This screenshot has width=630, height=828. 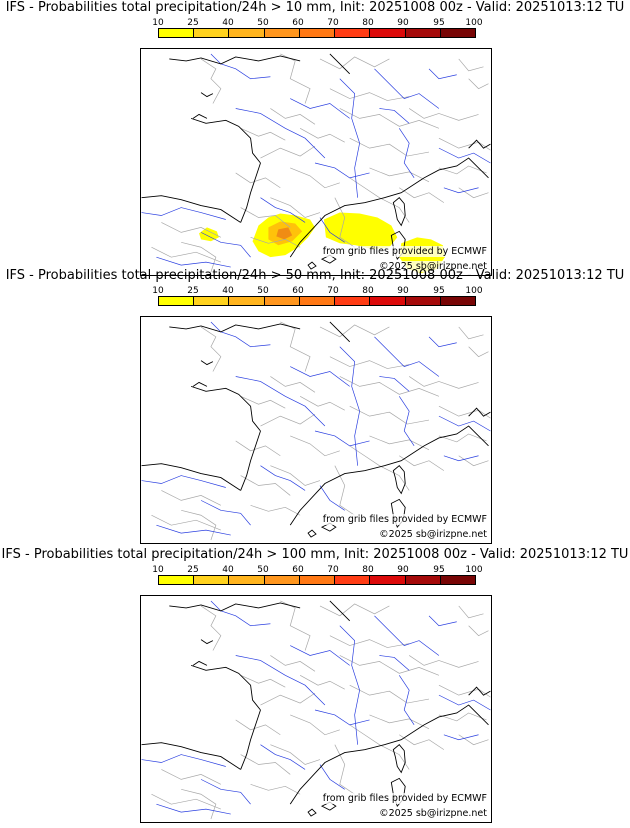 What do you see at coordinates (209, 234) in the screenshot?
I see `precip-area-north-spain` at bounding box center [209, 234].